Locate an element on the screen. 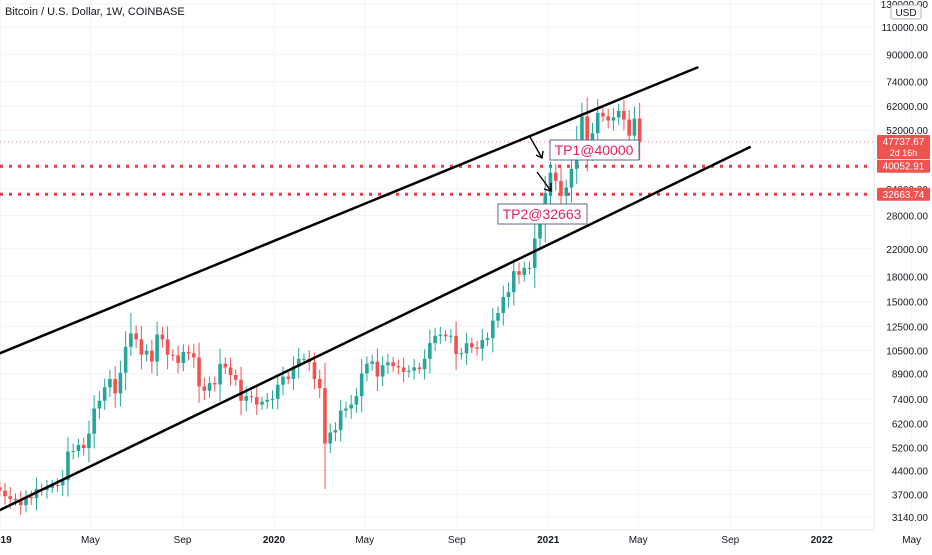 Image resolution: width=932 pixels, height=555 pixels. price-tick-label: 110000.00 is located at coordinates (904, 28).